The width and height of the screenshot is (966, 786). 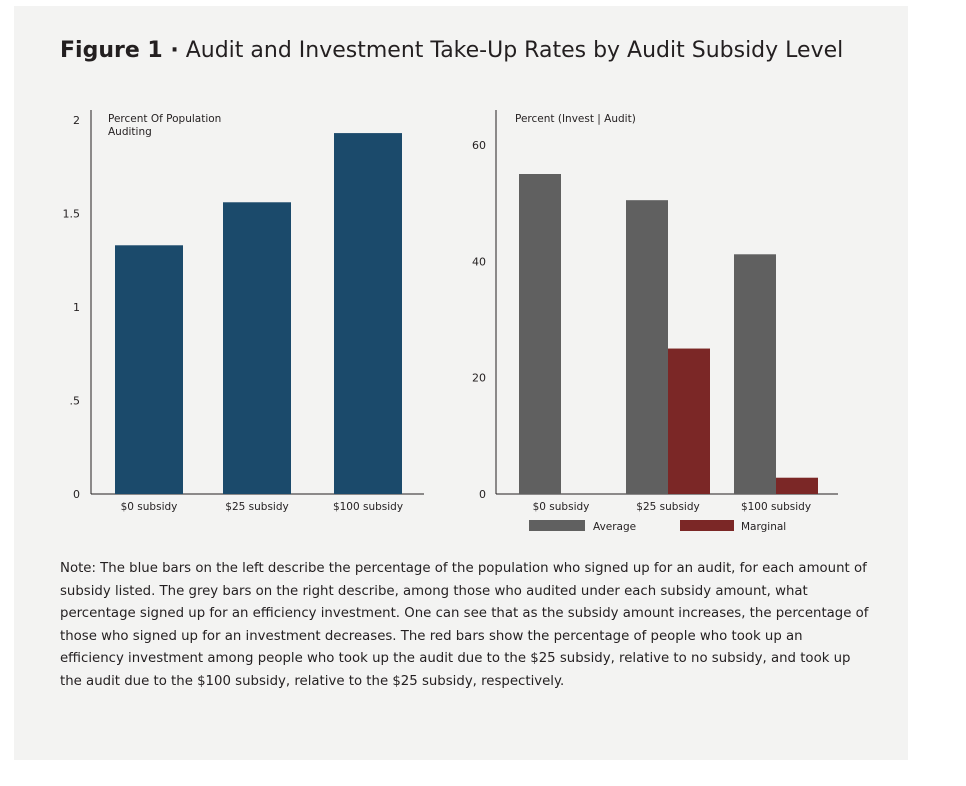 I want to click on left-ytick-label: 2, so click(x=76, y=120).